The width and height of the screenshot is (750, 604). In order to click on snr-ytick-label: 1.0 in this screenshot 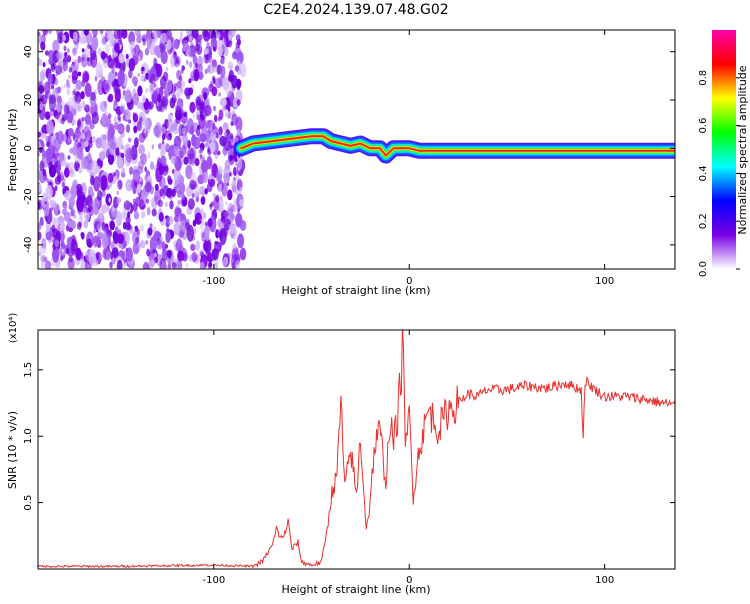, I will do `click(28, 436)`.